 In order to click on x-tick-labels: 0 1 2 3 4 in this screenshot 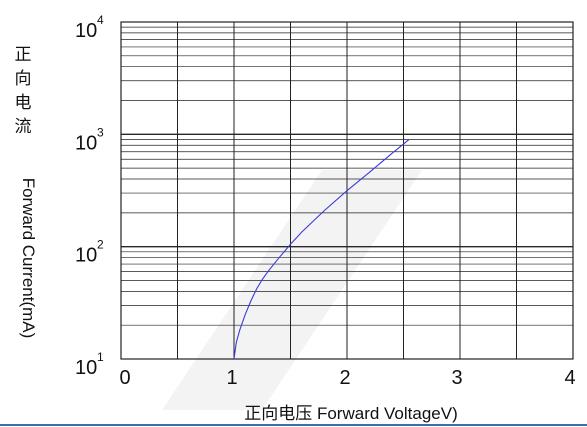, I will do `click(347, 378)`.